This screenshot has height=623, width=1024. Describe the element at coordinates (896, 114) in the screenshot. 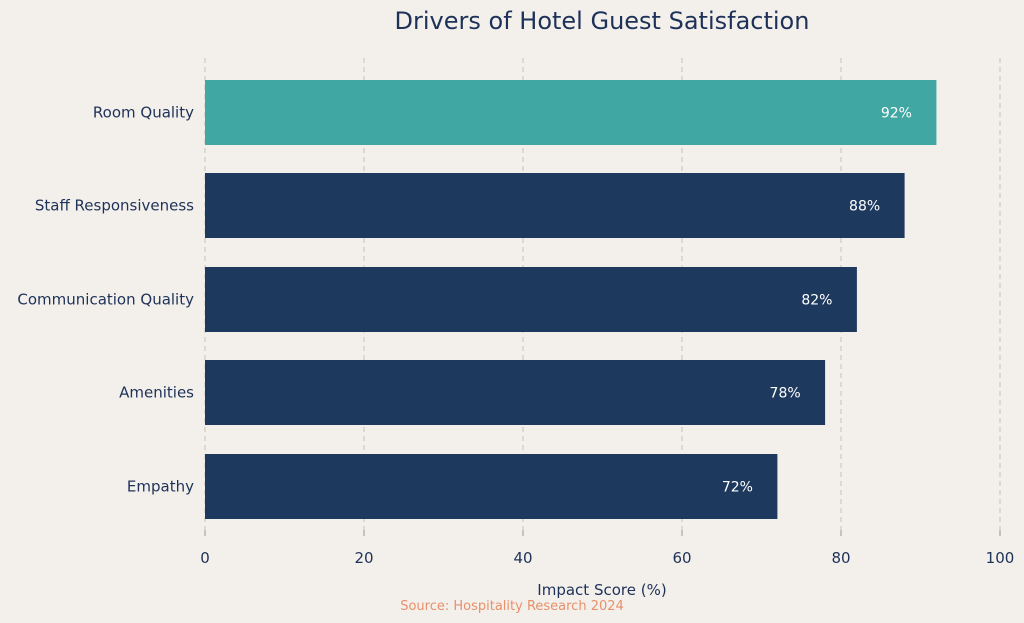

I see `data-label: 92%` at that location.